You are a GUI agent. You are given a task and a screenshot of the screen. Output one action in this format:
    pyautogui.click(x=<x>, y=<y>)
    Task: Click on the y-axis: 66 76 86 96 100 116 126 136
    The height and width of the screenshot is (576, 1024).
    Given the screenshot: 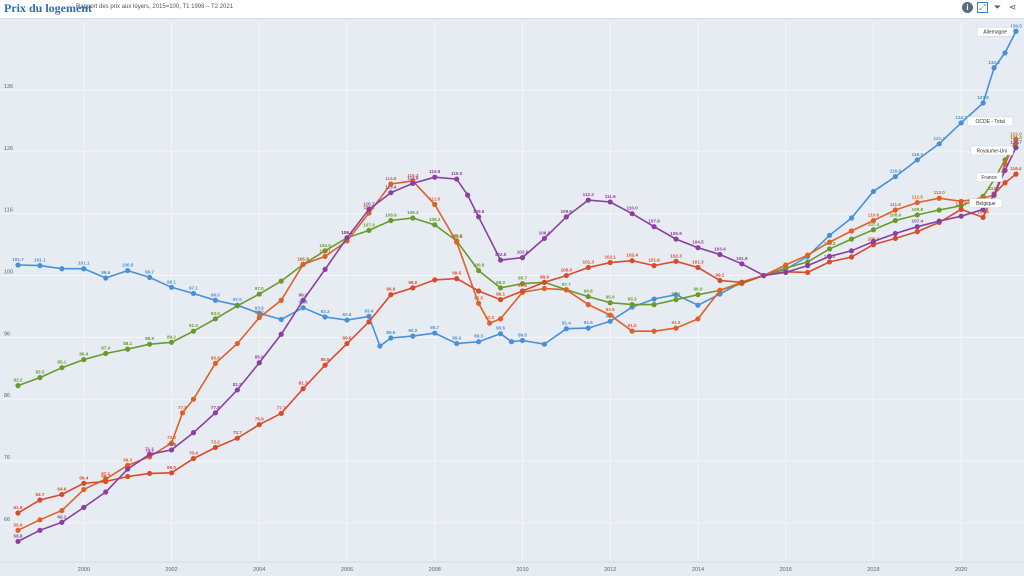 What is the action you would take?
    pyautogui.click(x=8, y=303)
    